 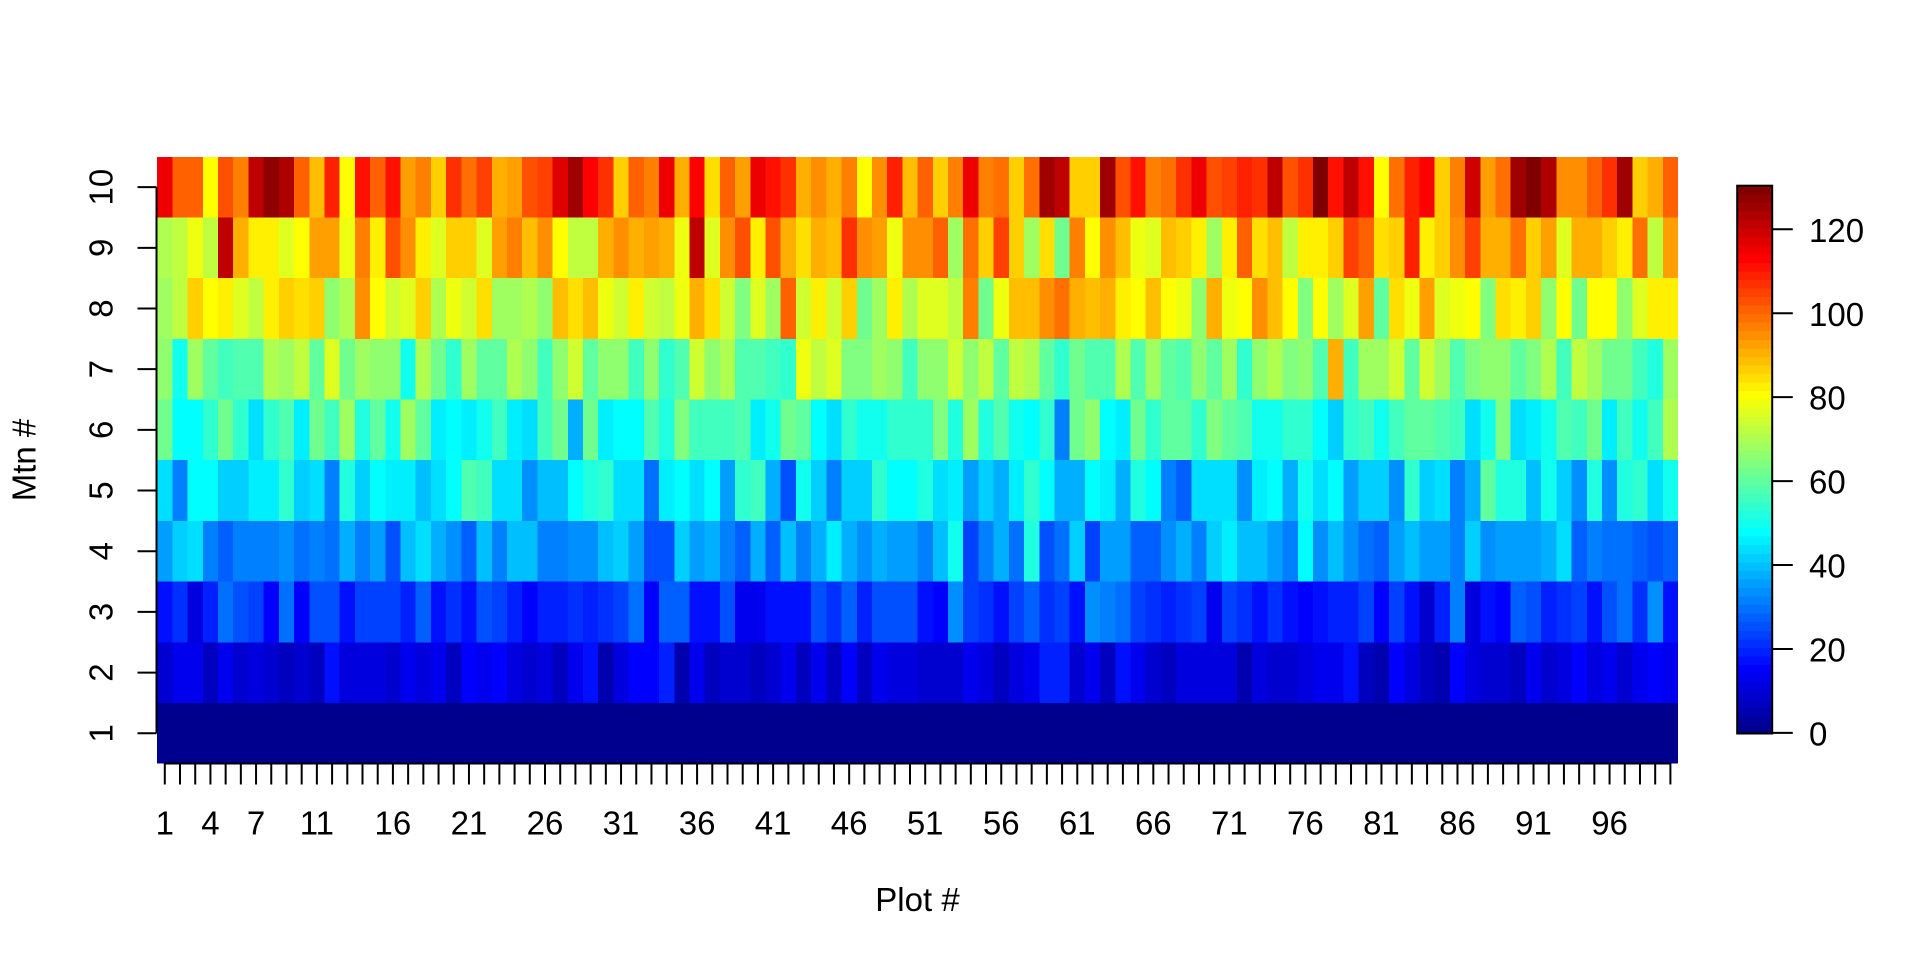 I want to click on svg-text: 21, so click(x=469, y=823).